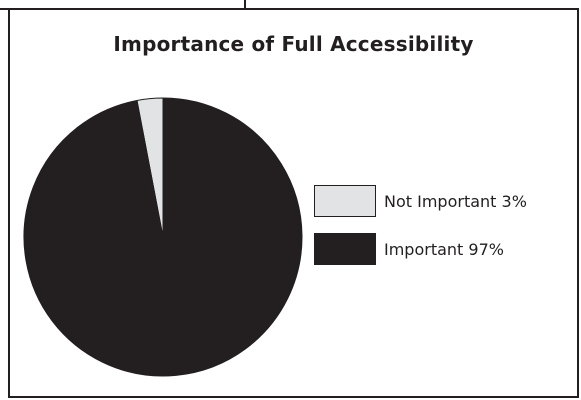  What do you see at coordinates (345, 249) in the screenshot?
I see `legend-swatch-important` at bounding box center [345, 249].